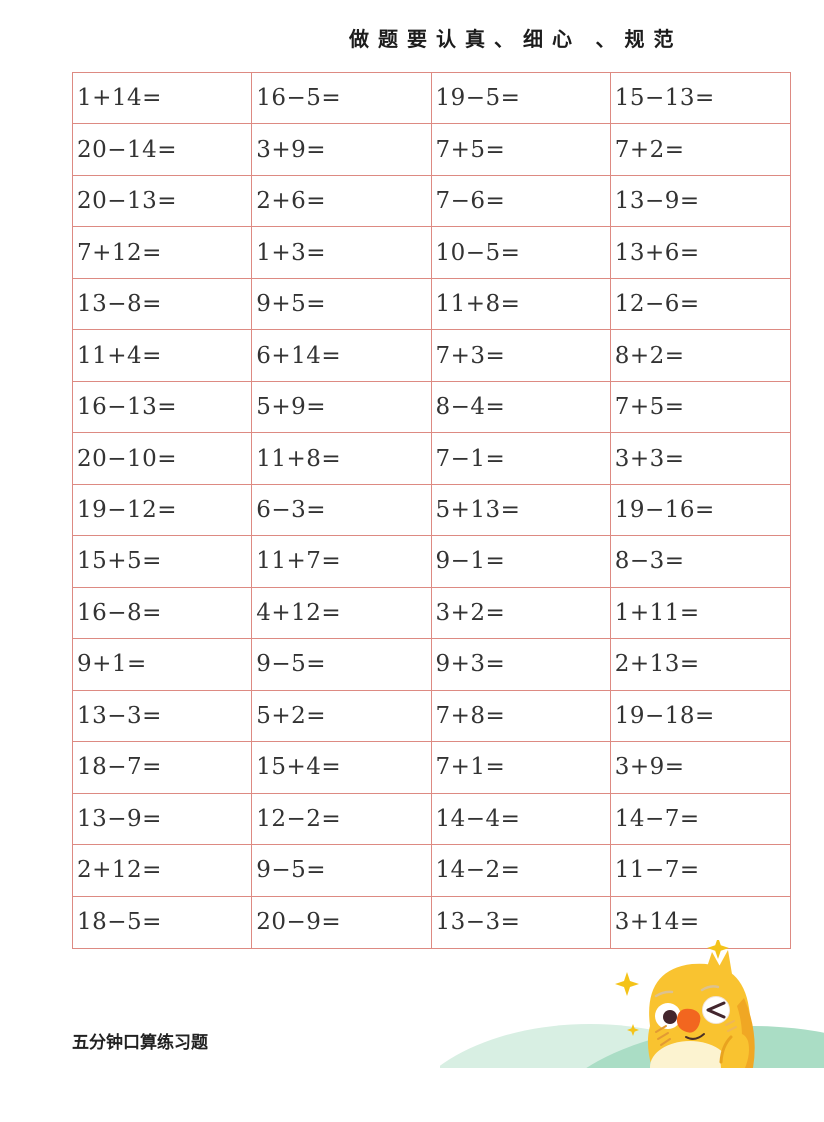 This screenshot has height=1122, width=824. What do you see at coordinates (163, 253) in the screenshot?
I see `equation-cell: 7+12=` at bounding box center [163, 253].